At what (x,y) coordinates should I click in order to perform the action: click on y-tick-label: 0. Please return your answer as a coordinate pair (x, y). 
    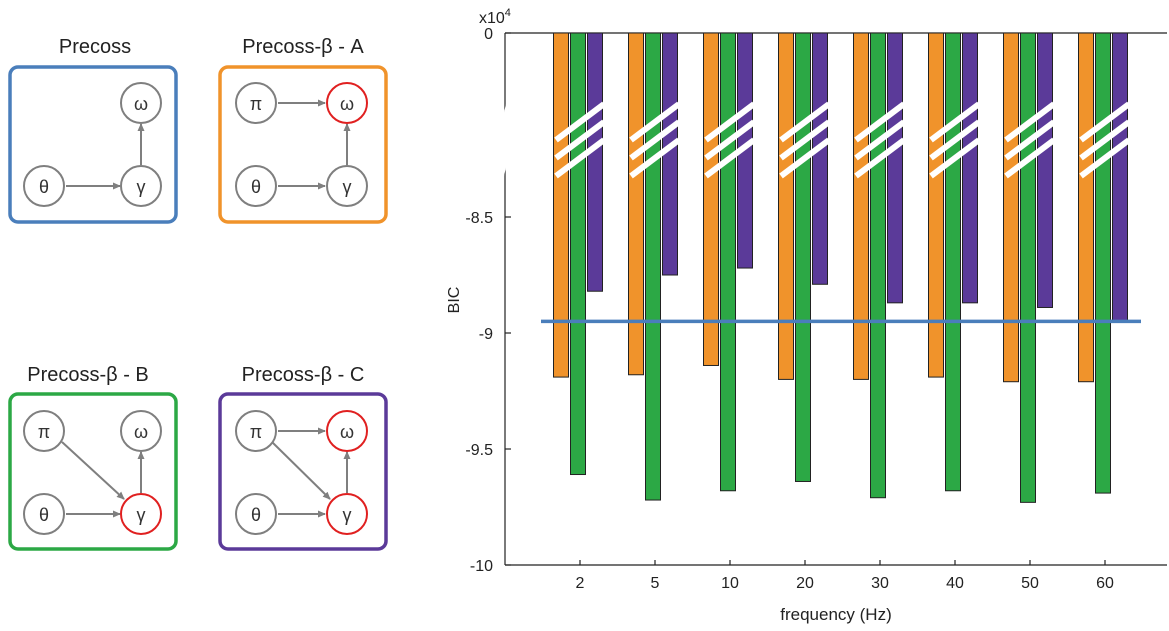
    Looking at the image, I should click on (488, 34).